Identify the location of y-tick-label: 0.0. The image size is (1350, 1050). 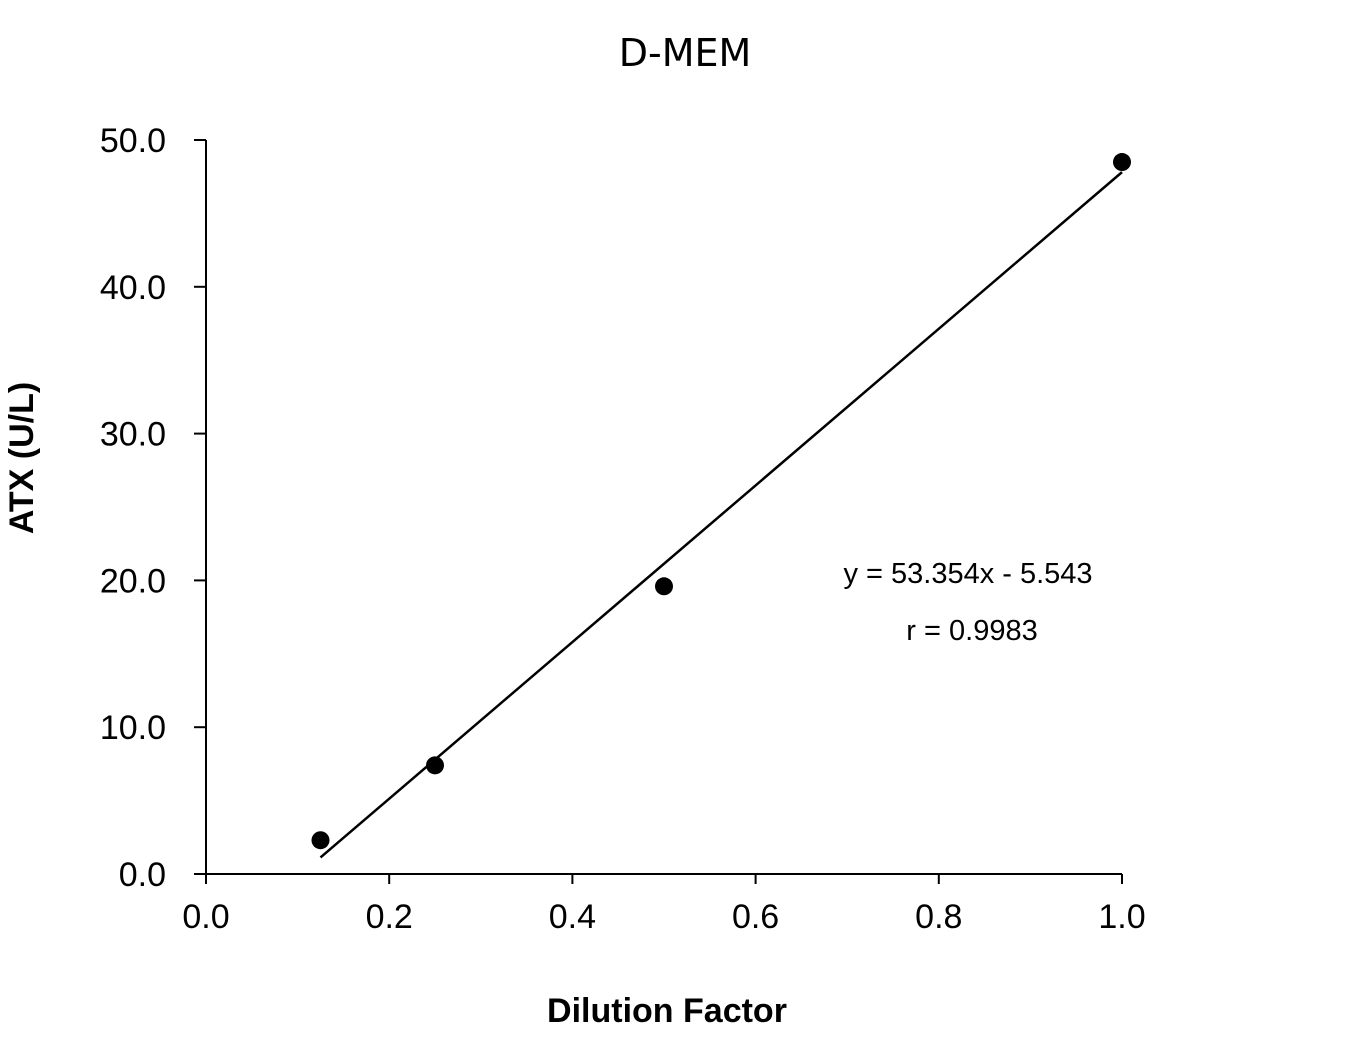
(142, 875).